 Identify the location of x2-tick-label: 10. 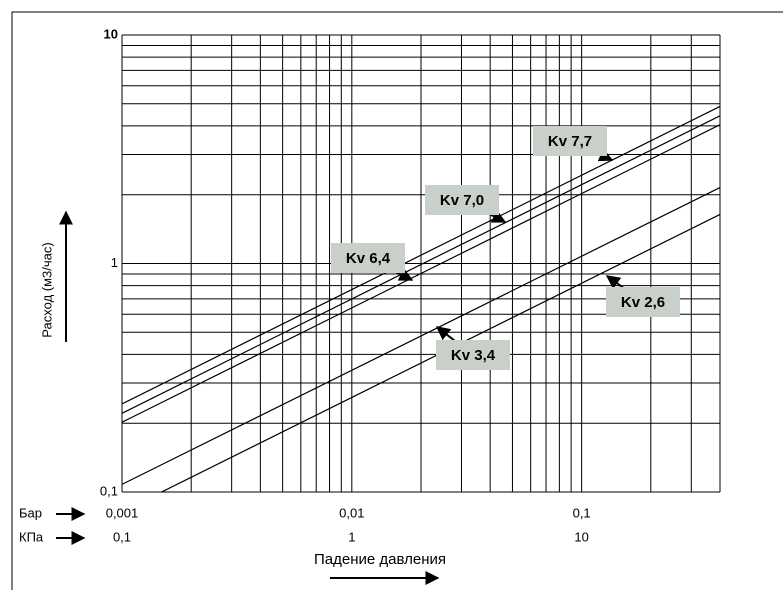
(581, 536).